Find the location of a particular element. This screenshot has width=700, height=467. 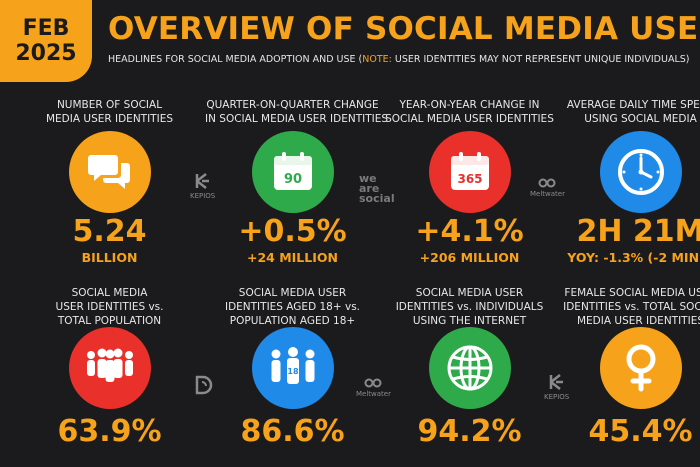

calendar-90-icon: 90 is located at coordinates (292, 172).